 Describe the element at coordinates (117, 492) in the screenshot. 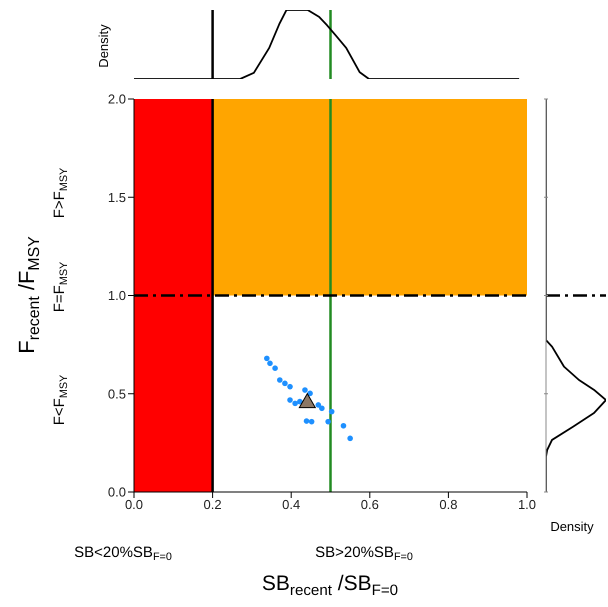

I see `y-tick-label: 0.0` at that location.